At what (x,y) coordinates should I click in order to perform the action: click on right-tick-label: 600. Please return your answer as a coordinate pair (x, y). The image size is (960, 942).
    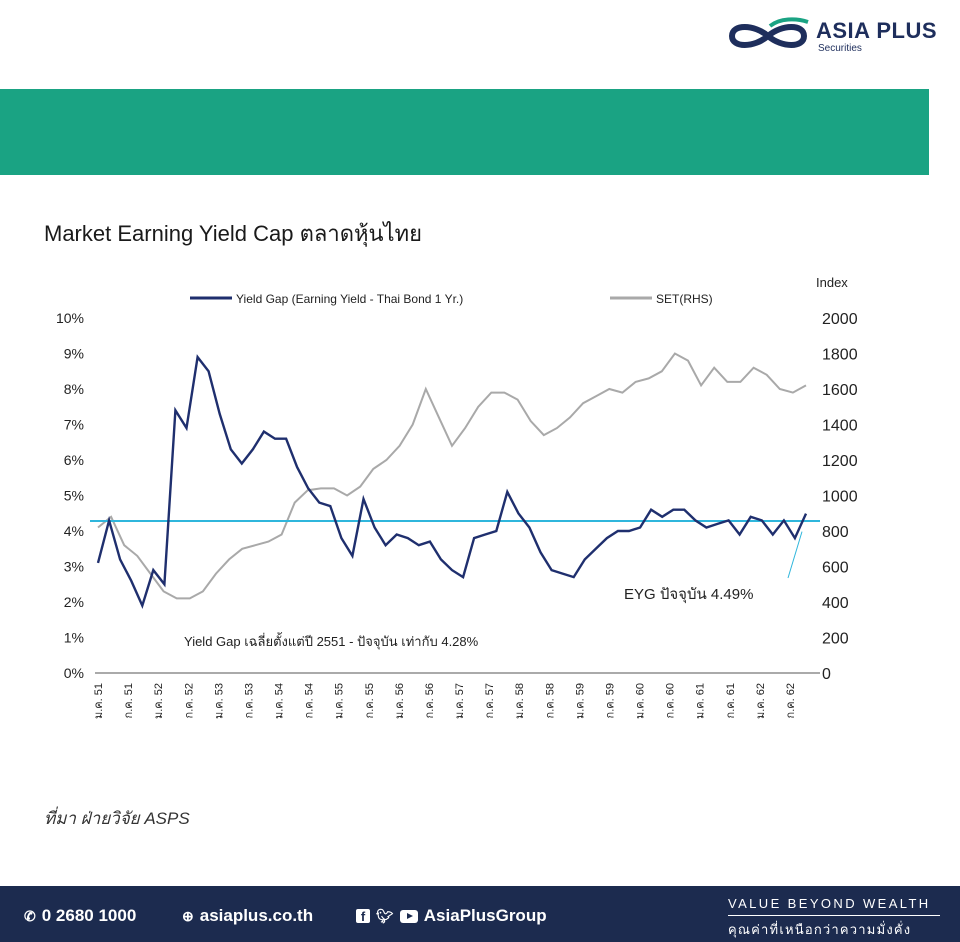
    Looking at the image, I should click on (835, 568).